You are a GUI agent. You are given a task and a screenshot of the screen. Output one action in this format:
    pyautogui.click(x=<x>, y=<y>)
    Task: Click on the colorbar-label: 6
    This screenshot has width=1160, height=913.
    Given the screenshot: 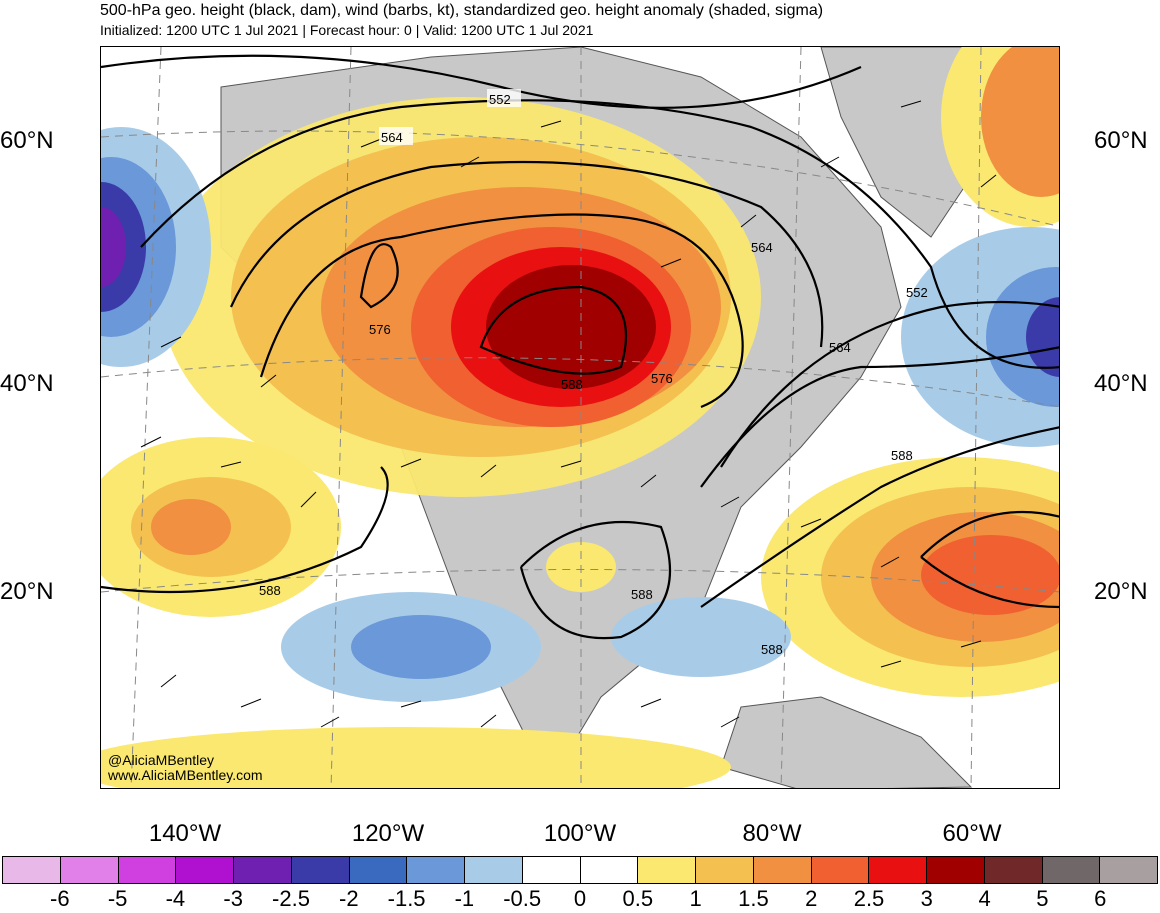 What is the action you would take?
    pyautogui.click(x=1100, y=898)
    